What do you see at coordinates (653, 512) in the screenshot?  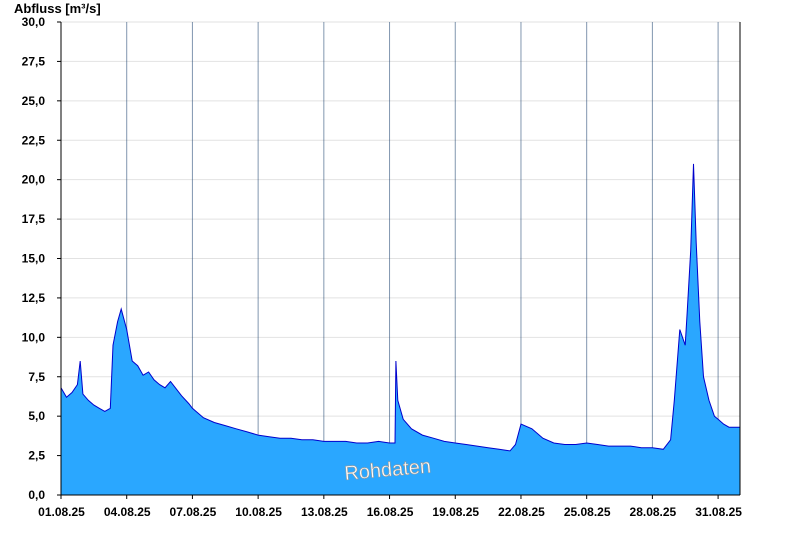 I see `x-tick-label: 28.08.25` at bounding box center [653, 512].